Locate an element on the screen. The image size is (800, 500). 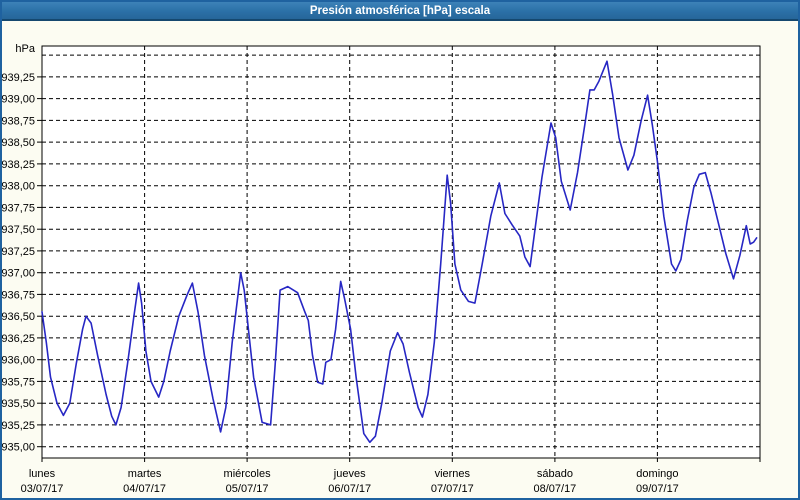
y-axis-label: 935,00 is located at coordinates (18, 448).